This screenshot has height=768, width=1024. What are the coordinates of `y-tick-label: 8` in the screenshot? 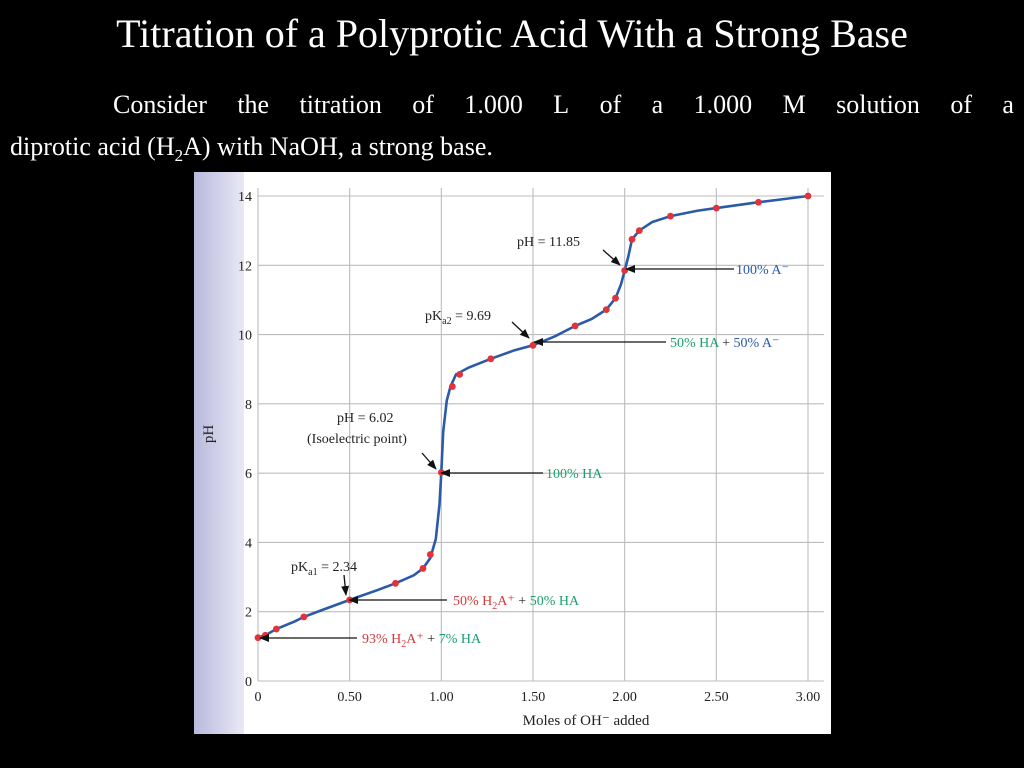 It's located at (248, 405).